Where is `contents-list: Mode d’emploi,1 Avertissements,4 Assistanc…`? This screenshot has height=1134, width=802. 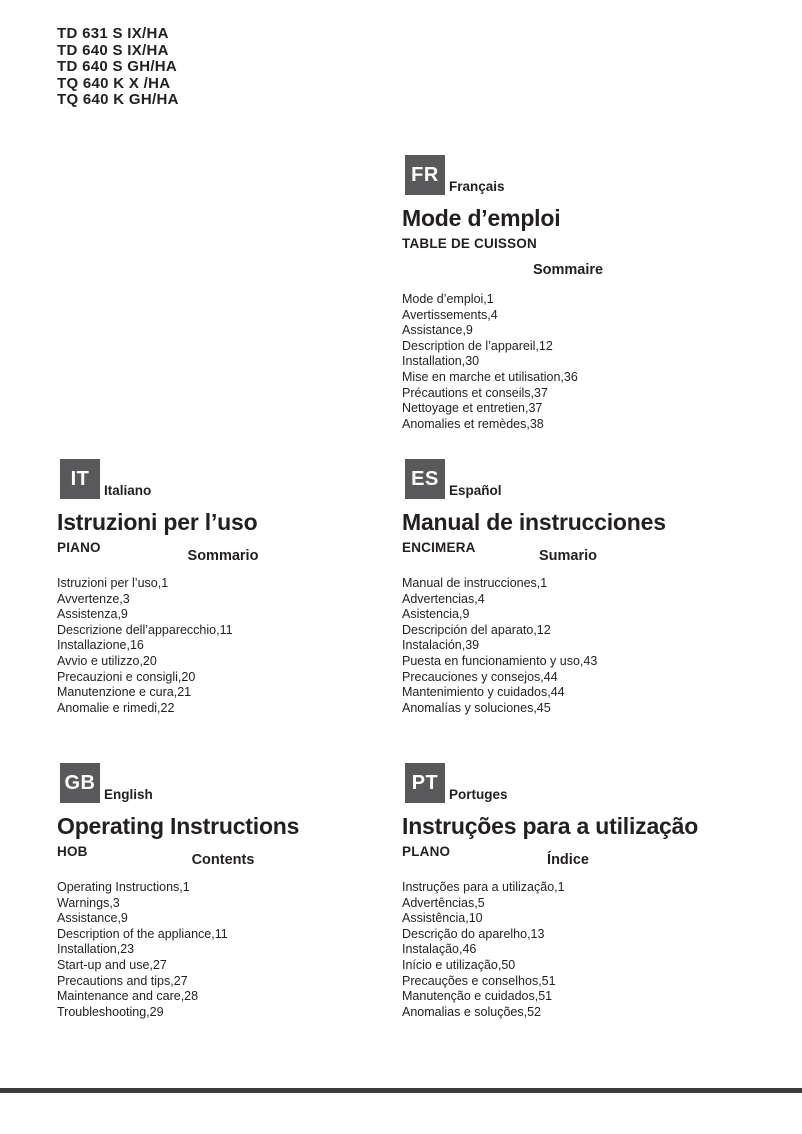
contents-list: Mode d’emploi,1 Avertissements,4 Assistanc… is located at coordinates (490, 362).